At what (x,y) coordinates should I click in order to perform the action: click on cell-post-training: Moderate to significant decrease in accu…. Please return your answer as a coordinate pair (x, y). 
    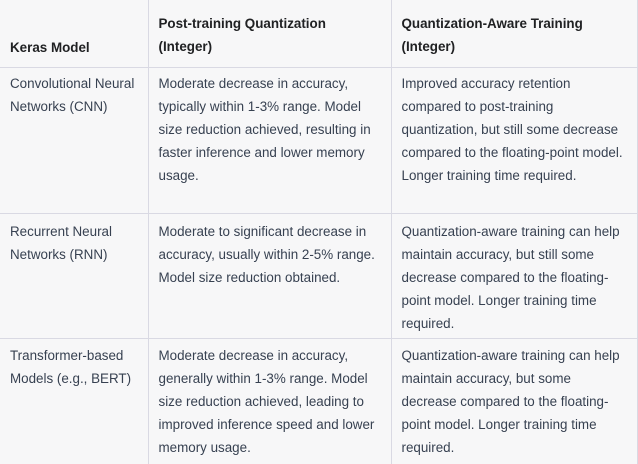
    Looking at the image, I should click on (269, 275).